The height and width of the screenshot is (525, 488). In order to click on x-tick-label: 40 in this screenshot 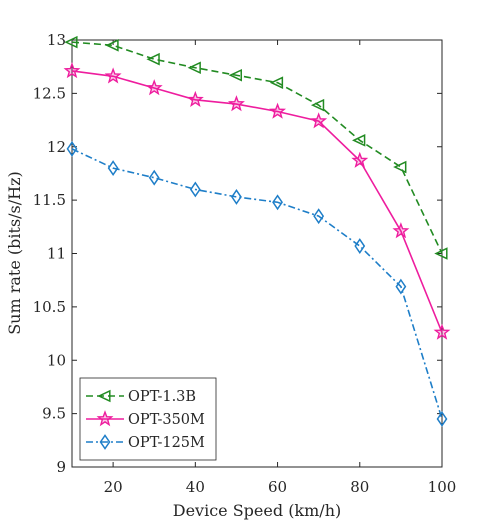, I will do `click(195, 487)`.